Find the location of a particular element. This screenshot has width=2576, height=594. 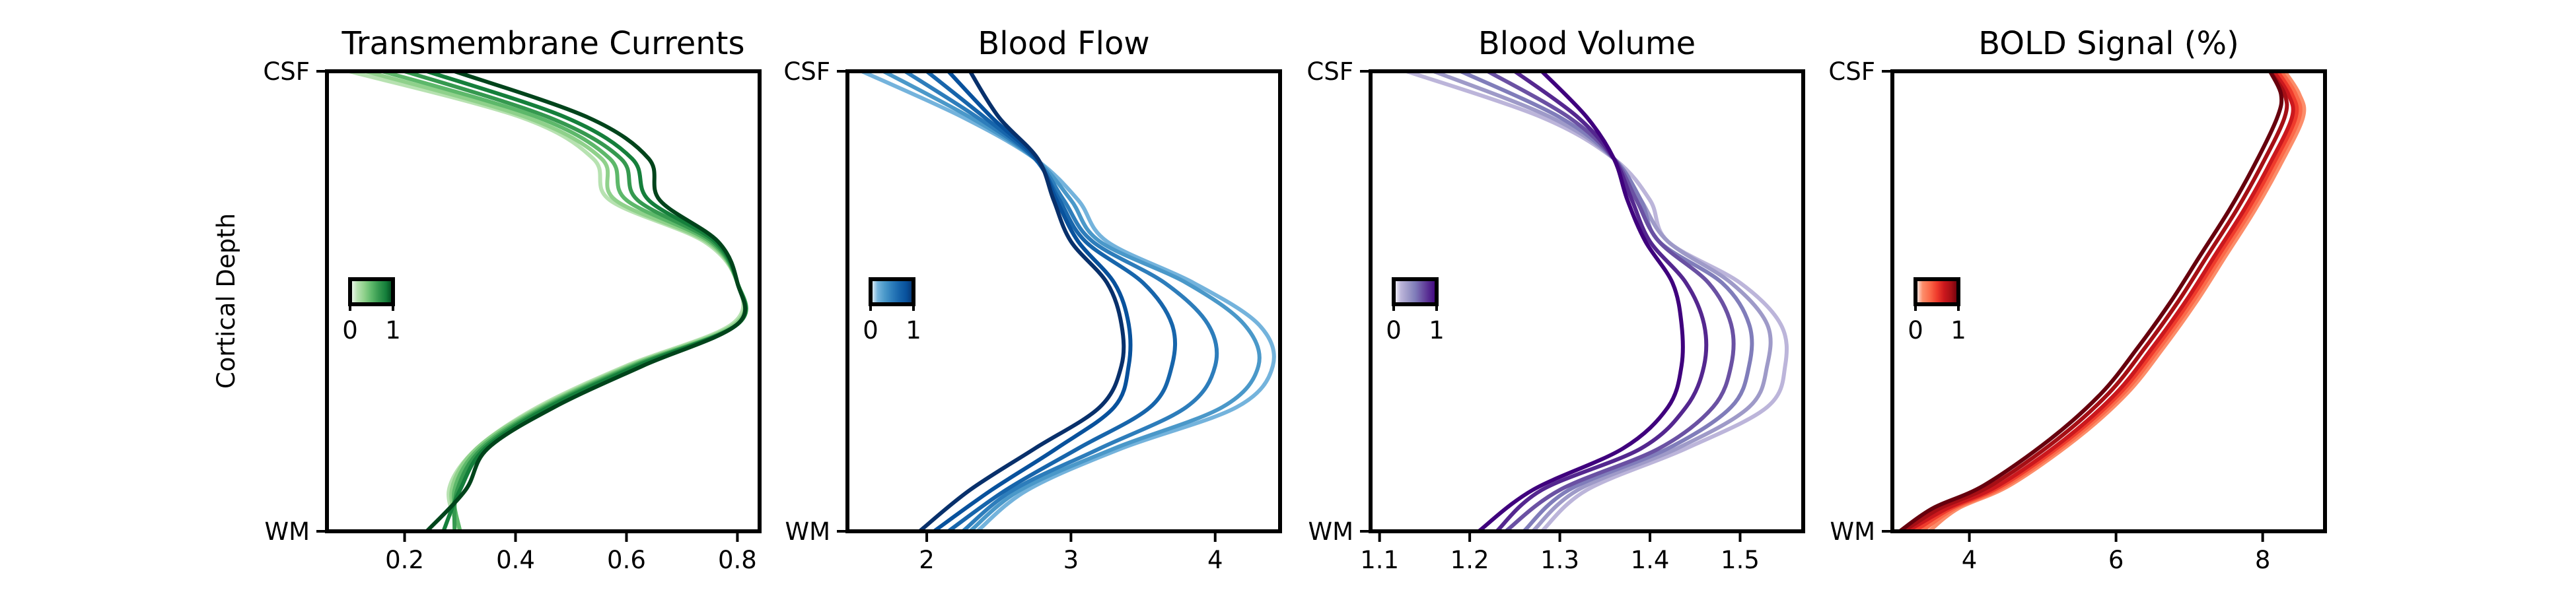

x-tick-label: 1.5 is located at coordinates (1741, 560).